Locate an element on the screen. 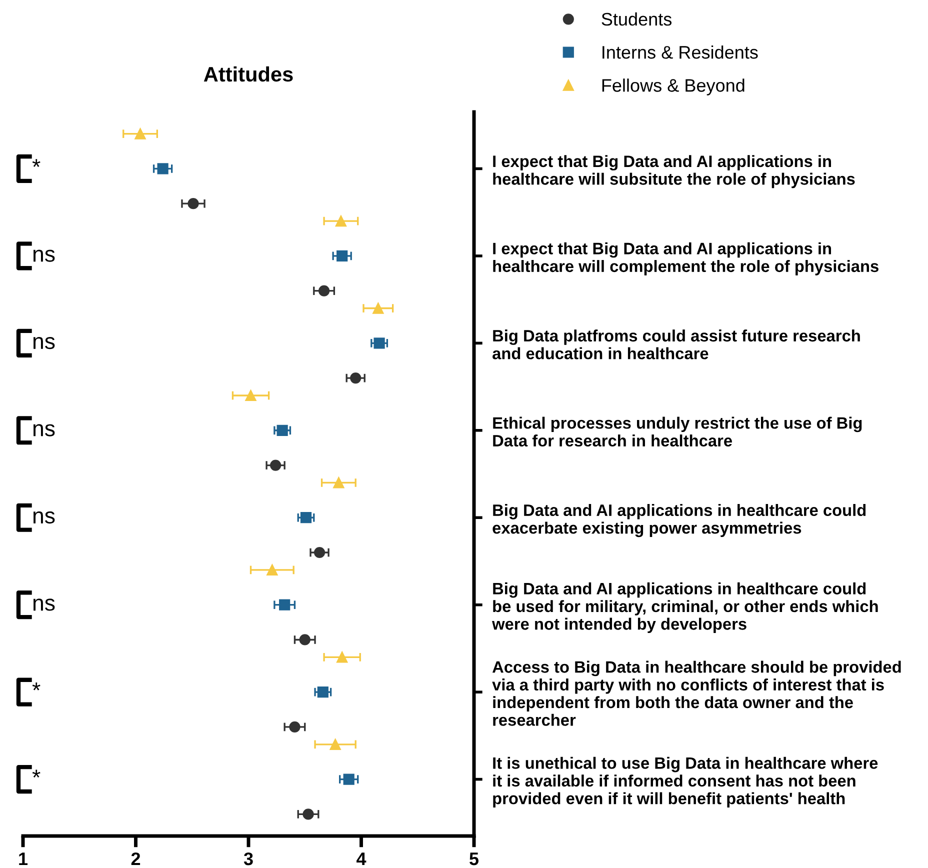 This screenshot has height=868, width=928. x-tick-label: 2 is located at coordinates (135, 859).